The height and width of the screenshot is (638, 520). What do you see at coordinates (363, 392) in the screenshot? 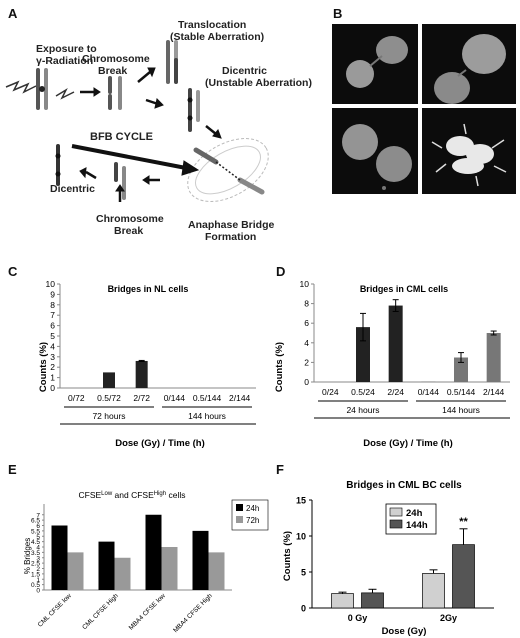
I see `category-label: 0.5/24` at bounding box center [363, 392].